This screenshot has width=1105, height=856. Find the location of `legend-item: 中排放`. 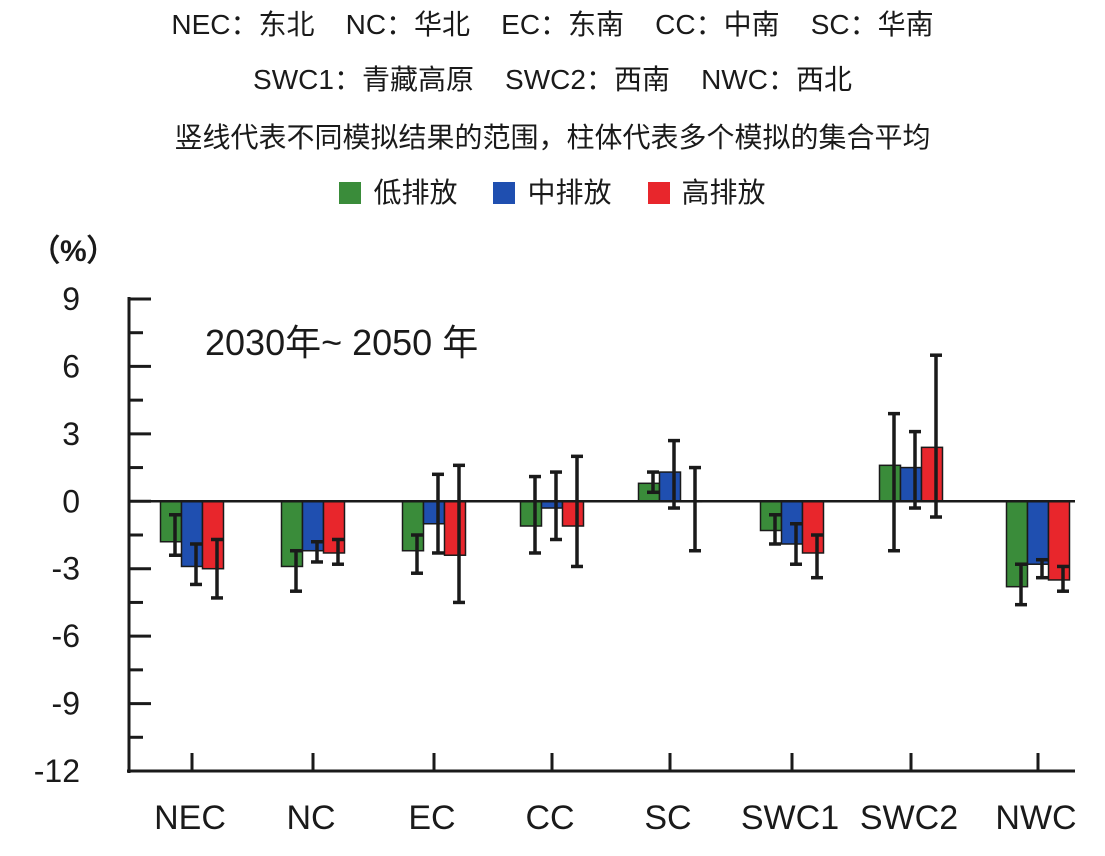

legend-item: 中排放 is located at coordinates (552, 193).